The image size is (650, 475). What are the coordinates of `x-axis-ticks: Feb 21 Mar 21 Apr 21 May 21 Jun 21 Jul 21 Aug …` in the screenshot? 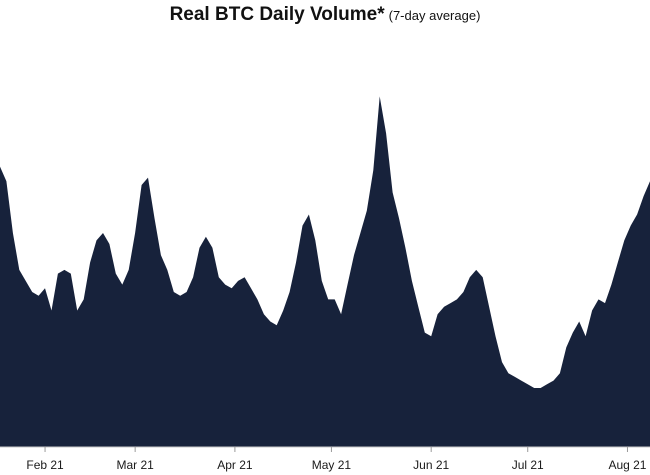 It's located at (336, 459).